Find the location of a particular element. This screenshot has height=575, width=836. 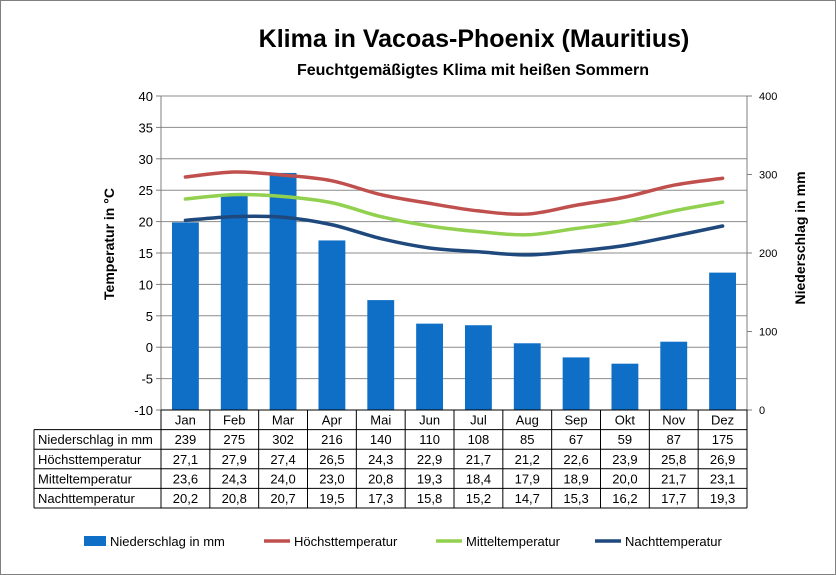

line-series is located at coordinates (454, 213).